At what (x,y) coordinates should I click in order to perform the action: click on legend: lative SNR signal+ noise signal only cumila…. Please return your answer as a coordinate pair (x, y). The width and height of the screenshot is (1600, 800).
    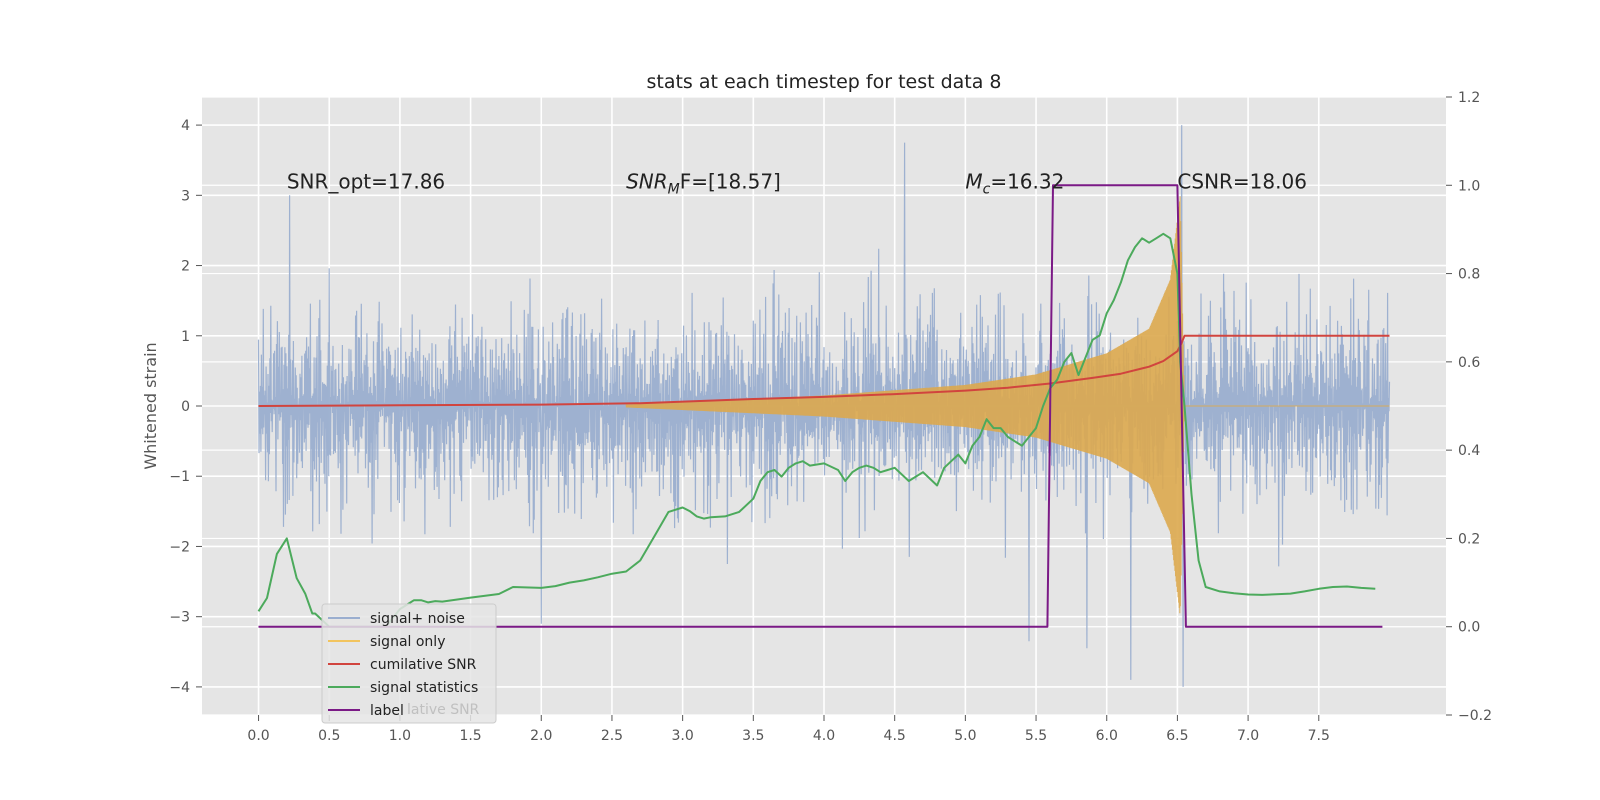
    Looking at the image, I should click on (409, 663).